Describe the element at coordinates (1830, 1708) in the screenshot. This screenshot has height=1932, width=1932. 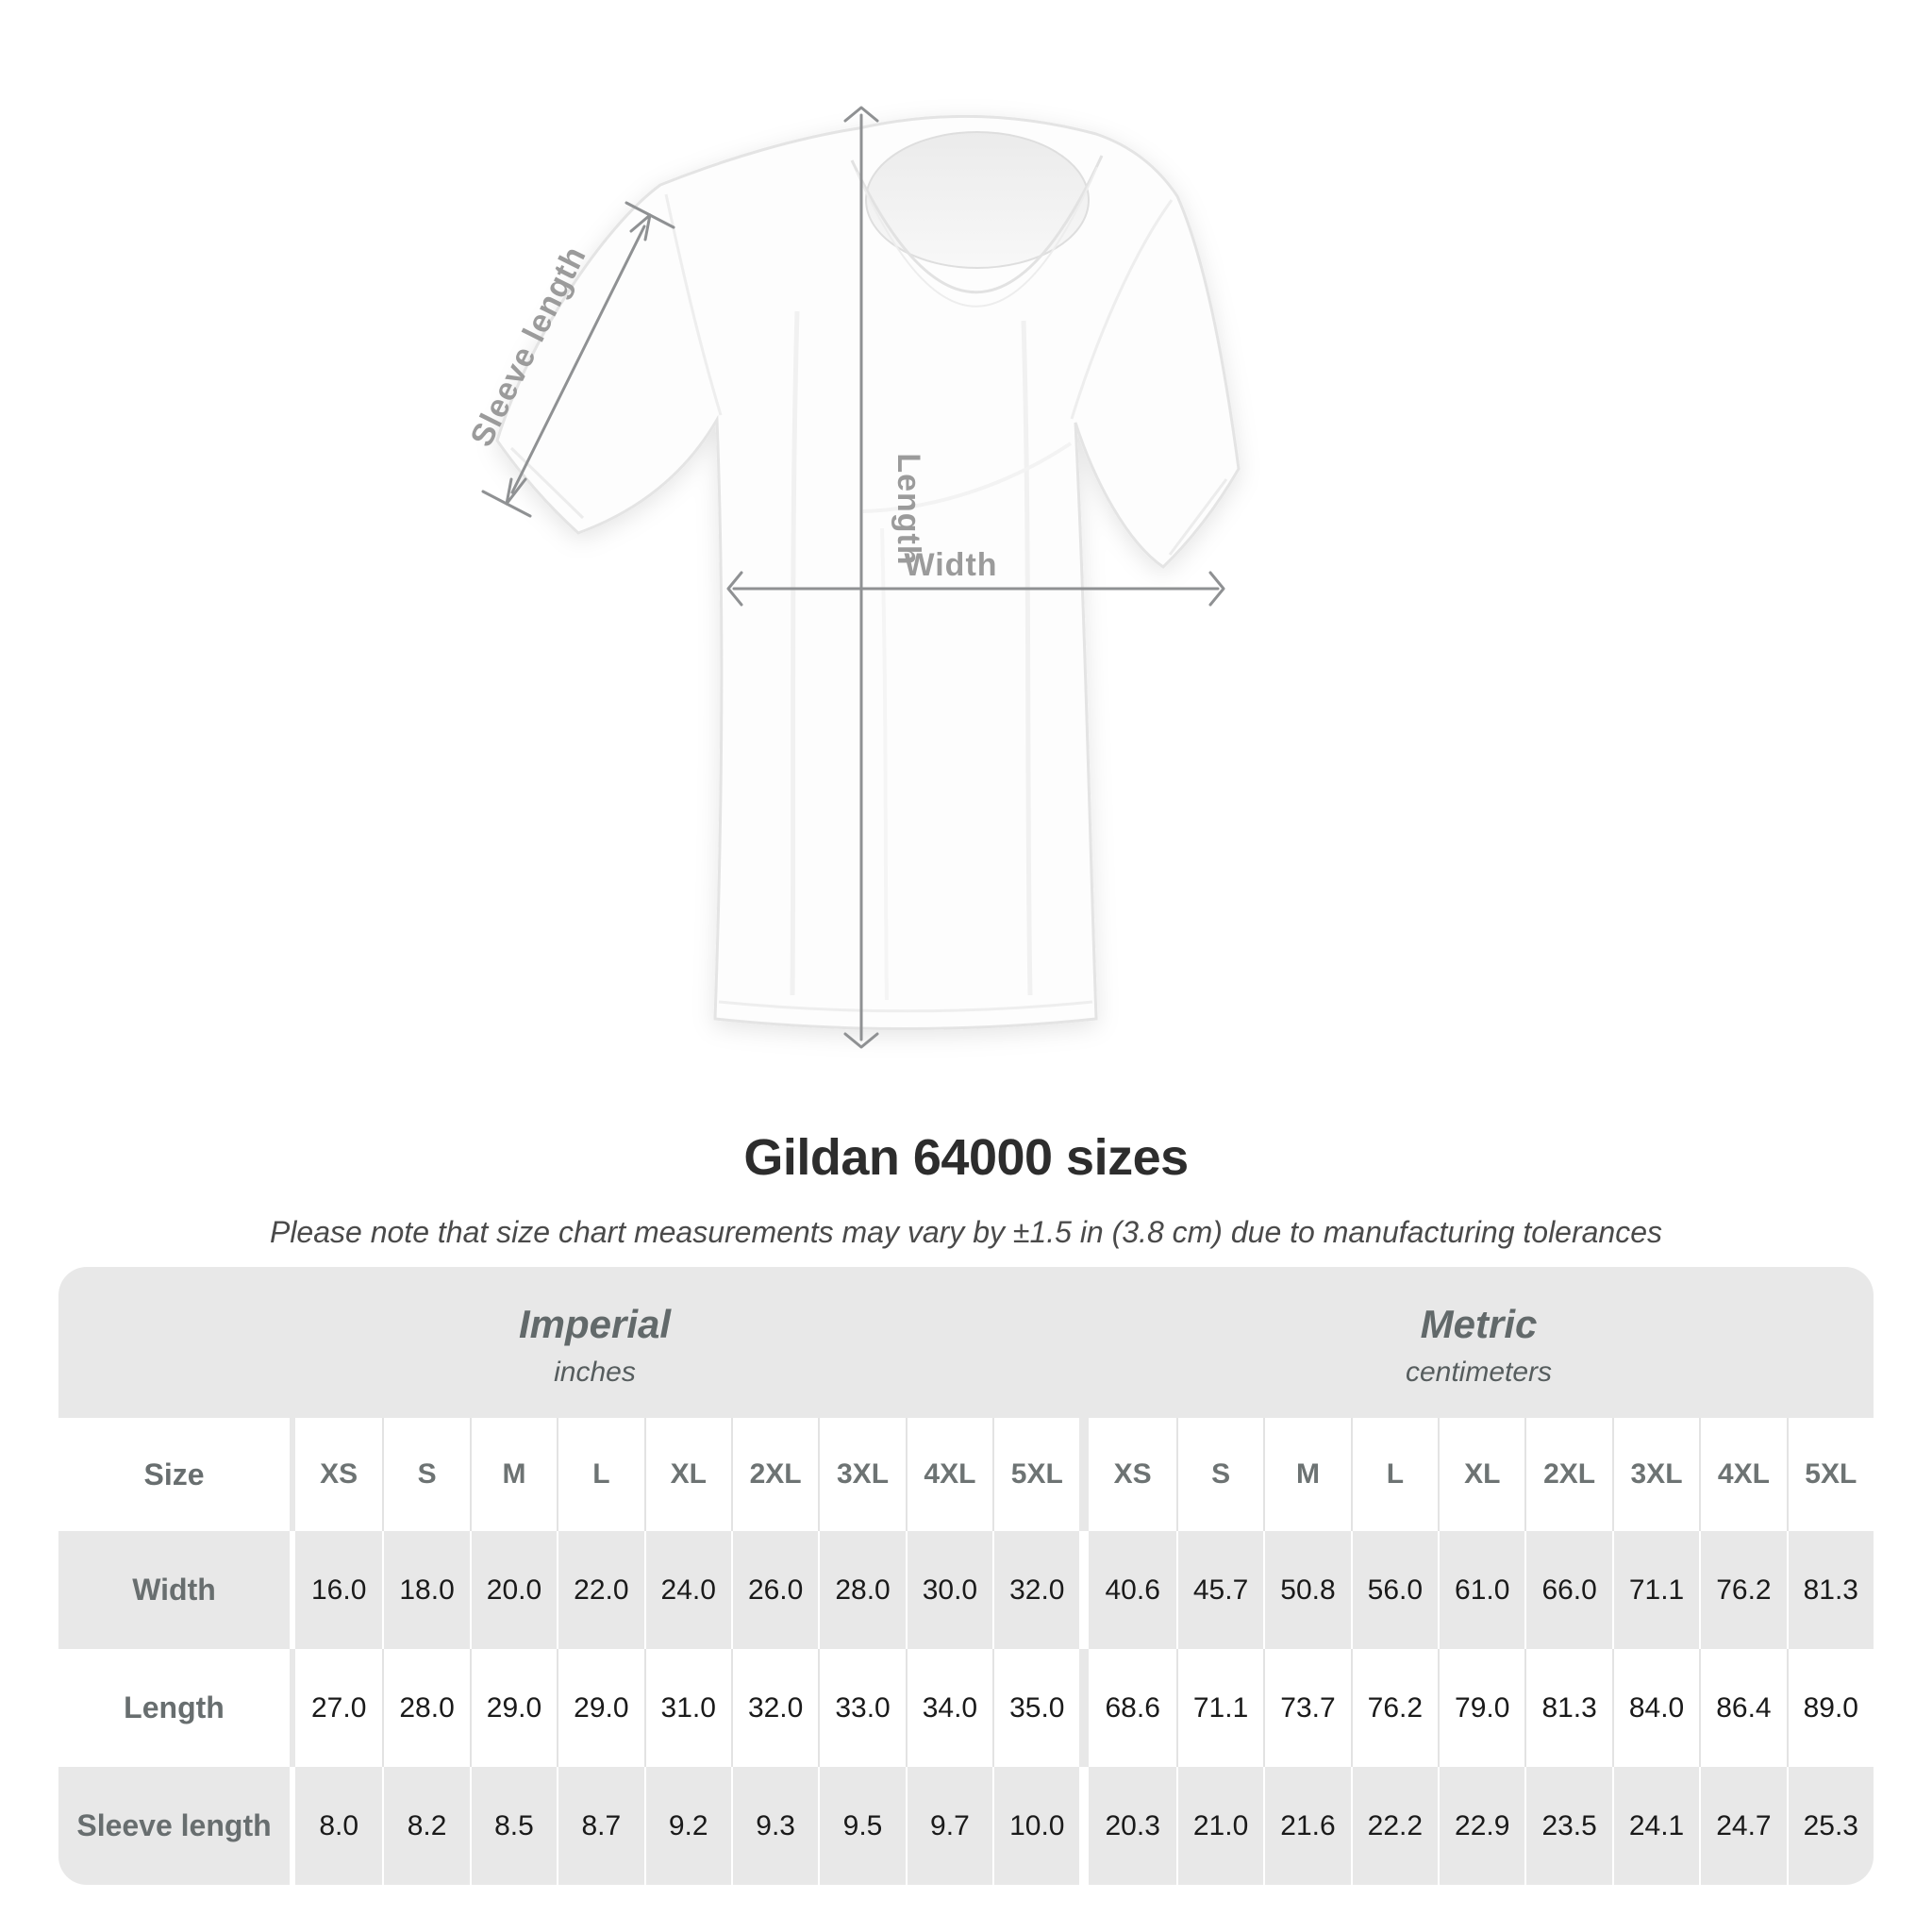
I see `value-cell: 89.0` at that location.